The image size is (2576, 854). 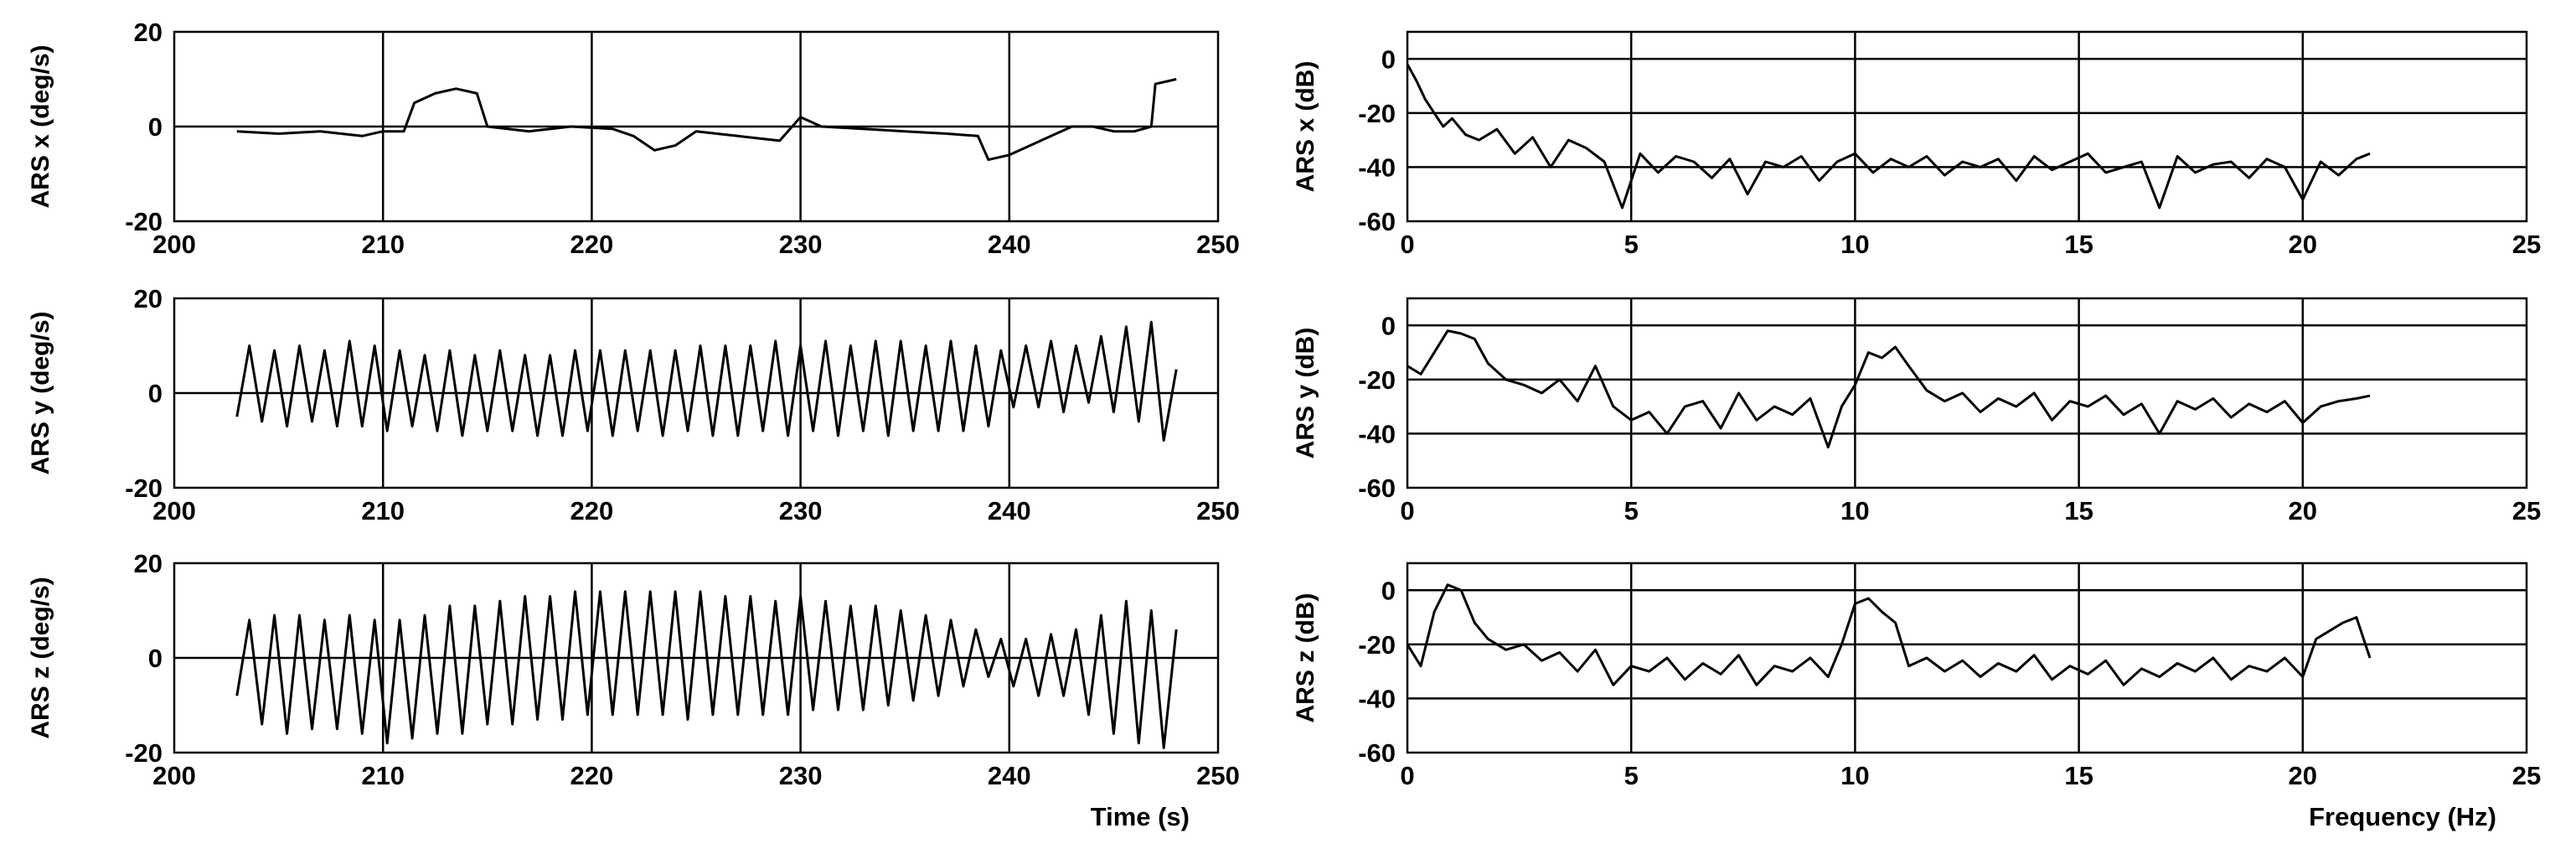 I want to click on y-axis-label: ARS z (deg/s), so click(x=40, y=658).